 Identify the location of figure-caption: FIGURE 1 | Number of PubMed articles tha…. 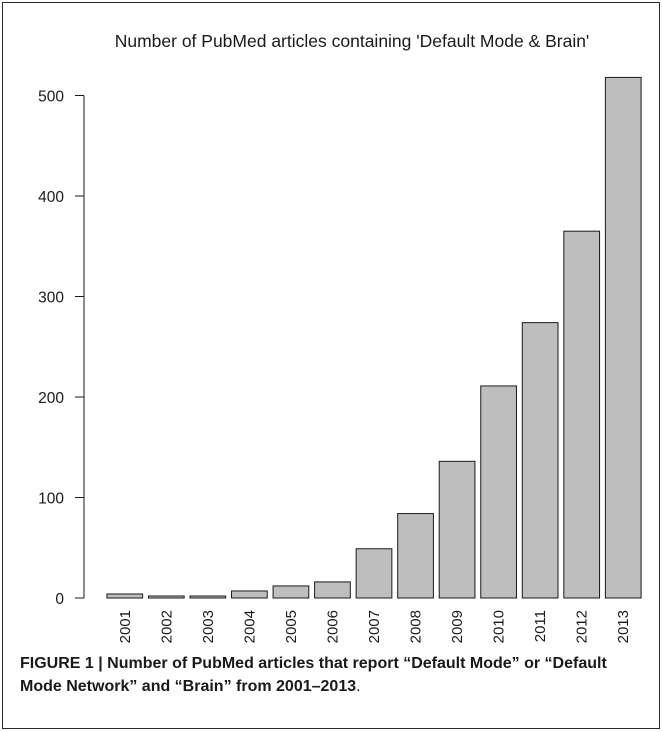
(330, 675).